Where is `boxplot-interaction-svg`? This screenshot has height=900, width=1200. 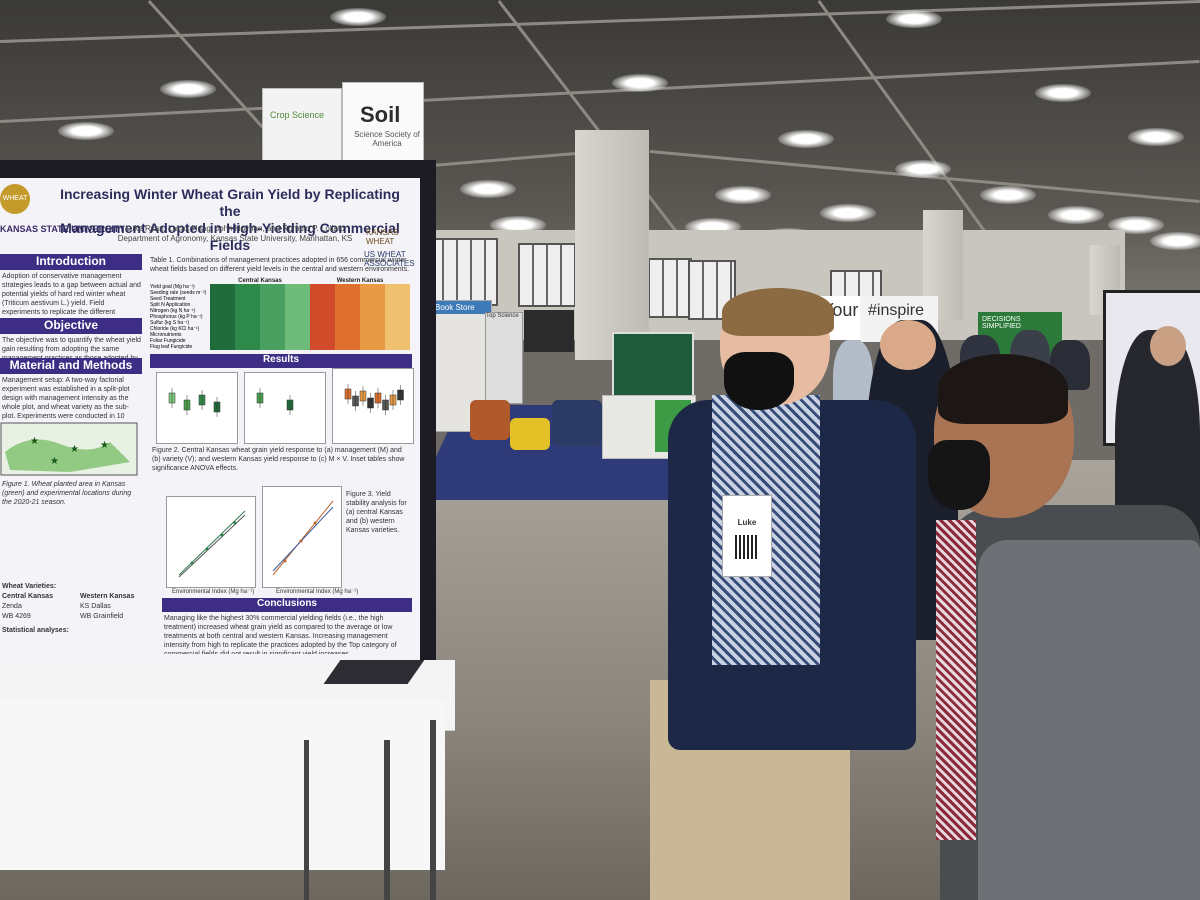 boxplot-interaction-svg is located at coordinates (374, 399).